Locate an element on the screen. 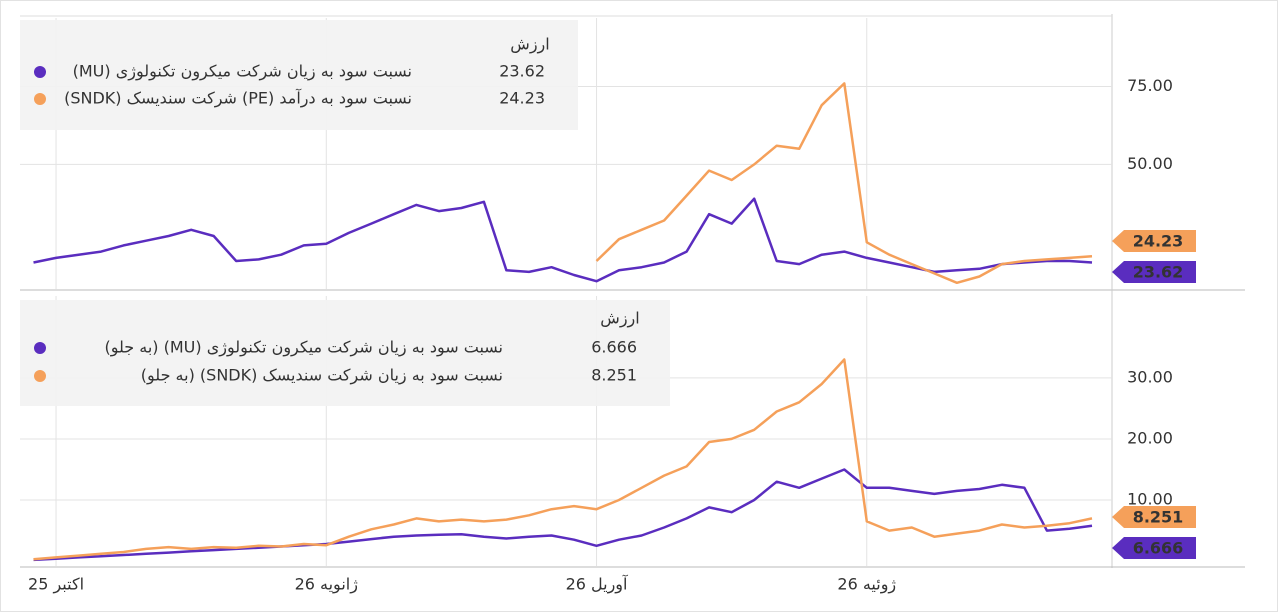  x-tick-label: ژوئیه 26 is located at coordinates (866, 585).